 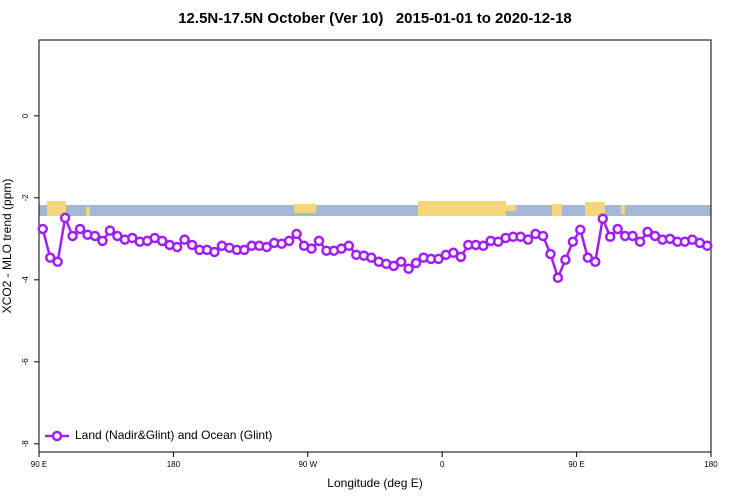 What do you see at coordinates (7, 246) in the screenshot?
I see `y-axis-label: XCO2 - MLO trend (ppm)` at bounding box center [7, 246].